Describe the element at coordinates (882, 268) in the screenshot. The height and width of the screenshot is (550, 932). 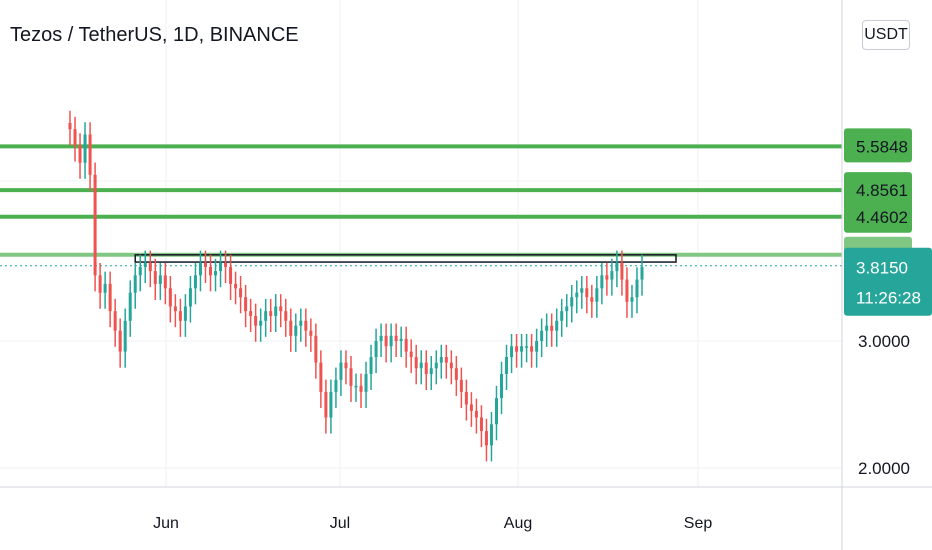
I see `last-price-value: 3.8150` at that location.